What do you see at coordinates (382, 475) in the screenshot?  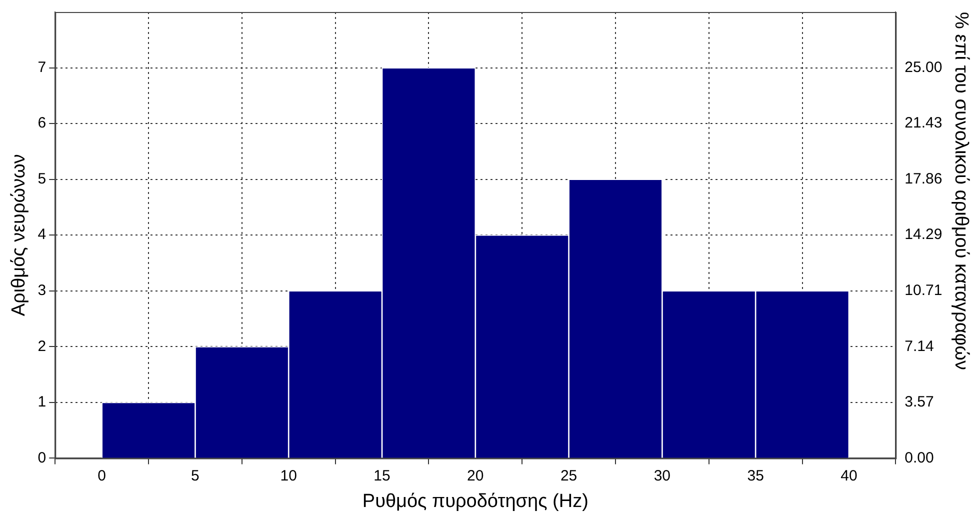 I see `x-tick-label: 15` at bounding box center [382, 475].